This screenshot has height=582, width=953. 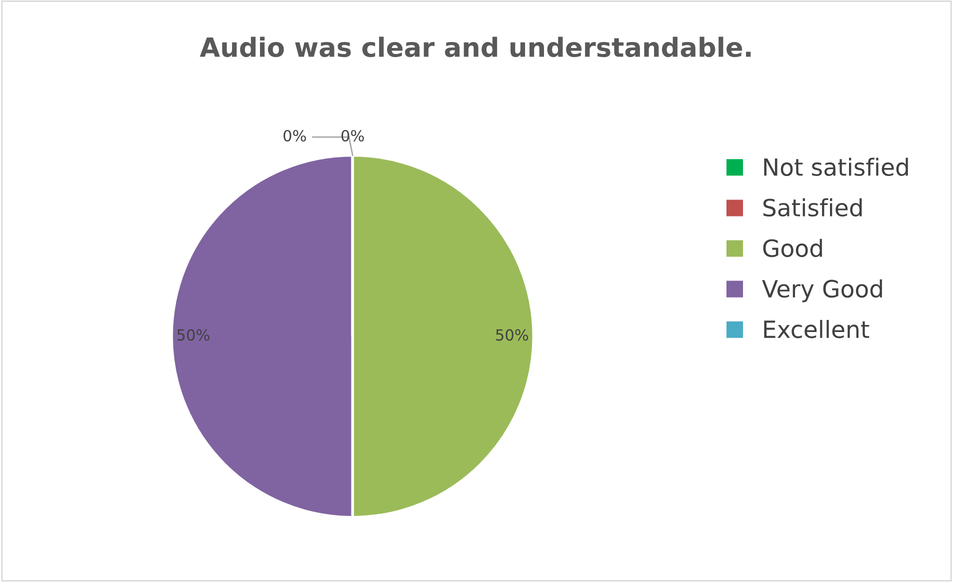 I want to click on legend-label: Very Good, so click(x=822, y=290).